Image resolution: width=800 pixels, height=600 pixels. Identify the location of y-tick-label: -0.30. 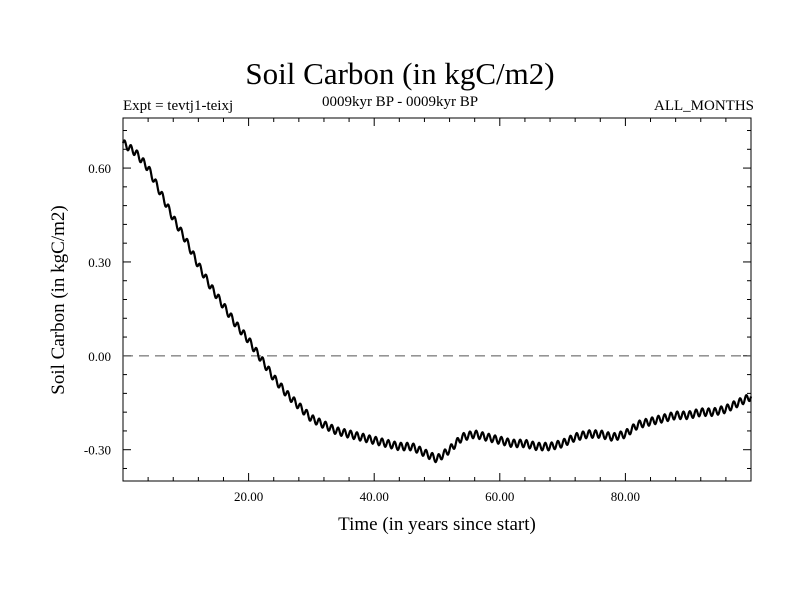
(97, 450).